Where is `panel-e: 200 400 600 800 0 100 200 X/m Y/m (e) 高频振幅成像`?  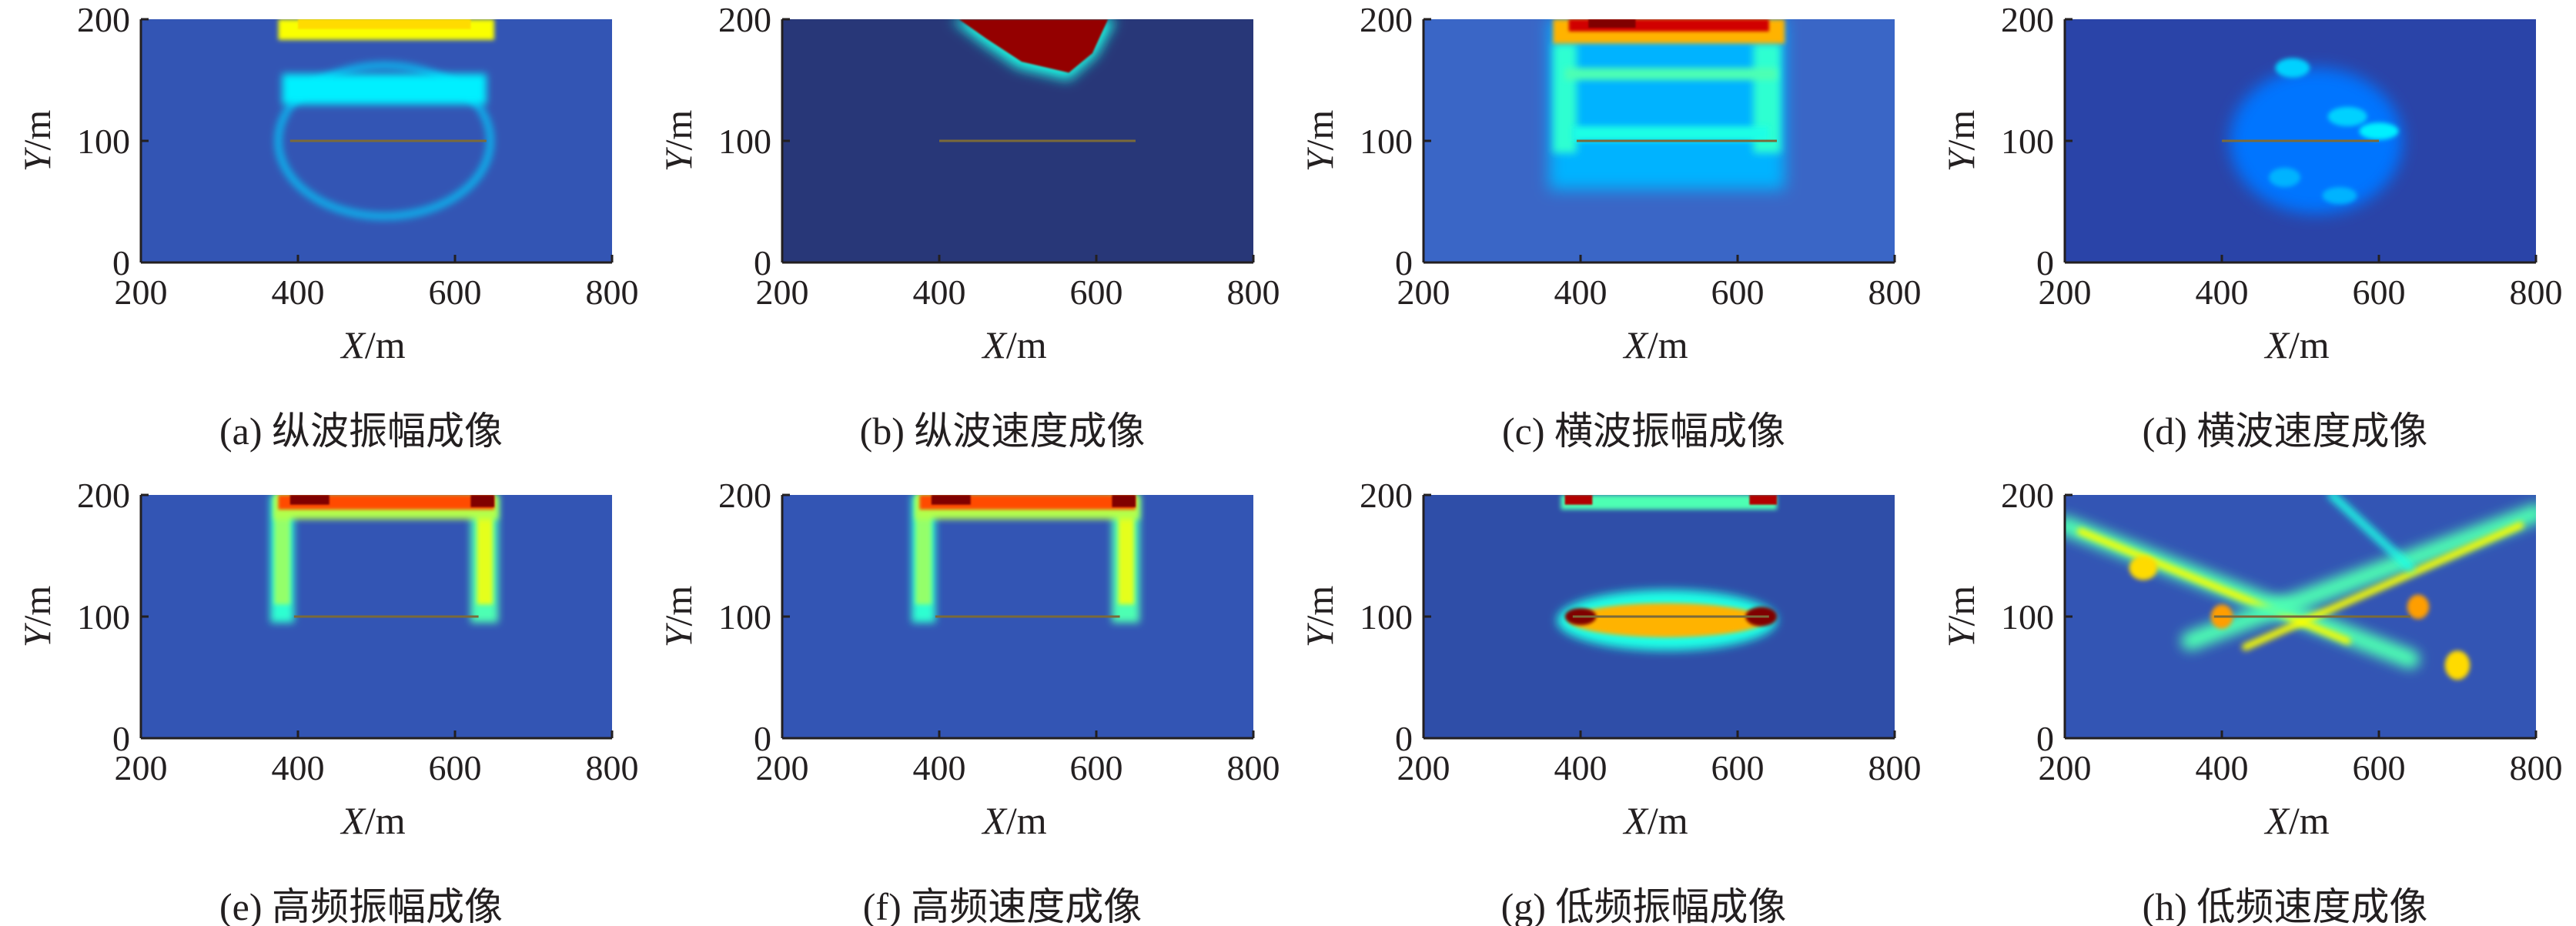 panel-e: 200 400 600 800 0 100 200 X/m Y/m (e) 高频振幅成像 is located at coordinates (327, 701).